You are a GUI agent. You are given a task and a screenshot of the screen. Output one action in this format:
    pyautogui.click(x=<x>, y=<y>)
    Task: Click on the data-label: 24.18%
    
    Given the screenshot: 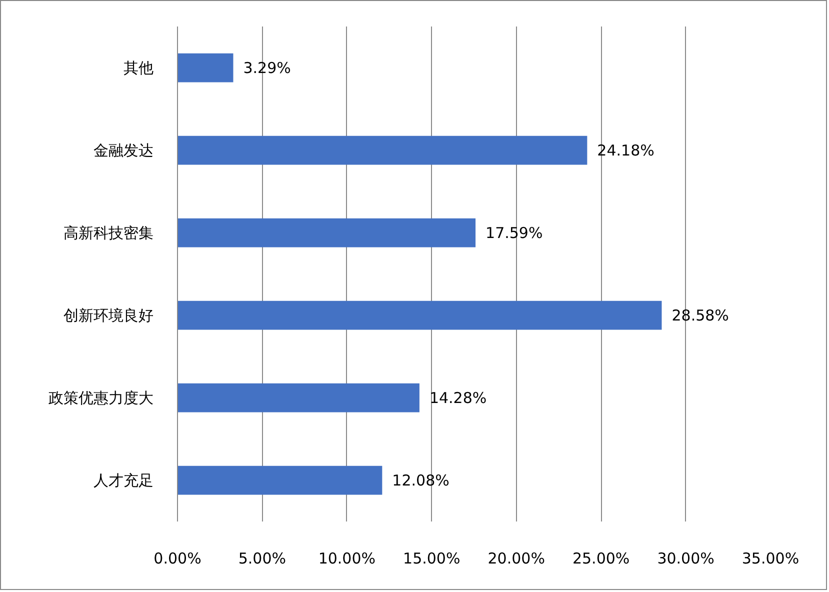 What is the action you would take?
    pyautogui.click(x=625, y=150)
    